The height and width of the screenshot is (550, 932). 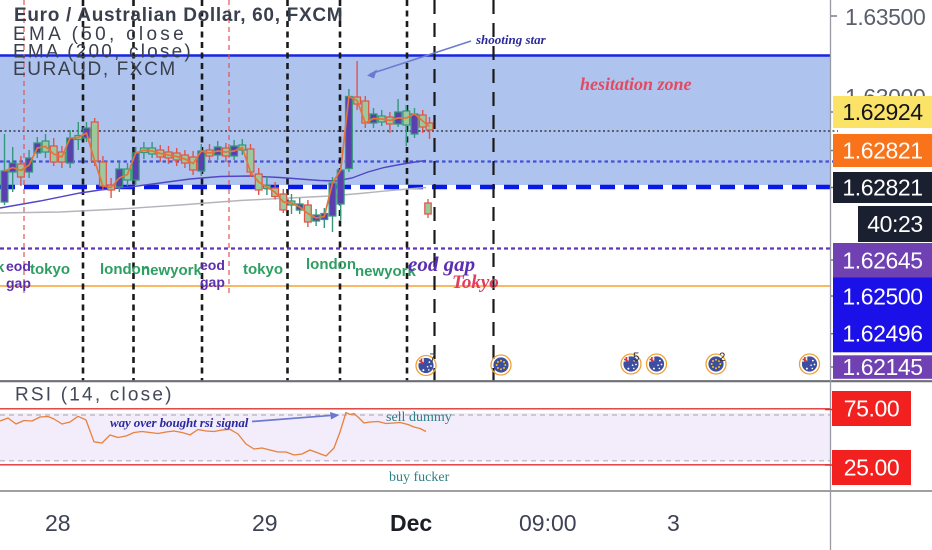 I want to click on svg-text: RSI (14, close), so click(x=94, y=395).